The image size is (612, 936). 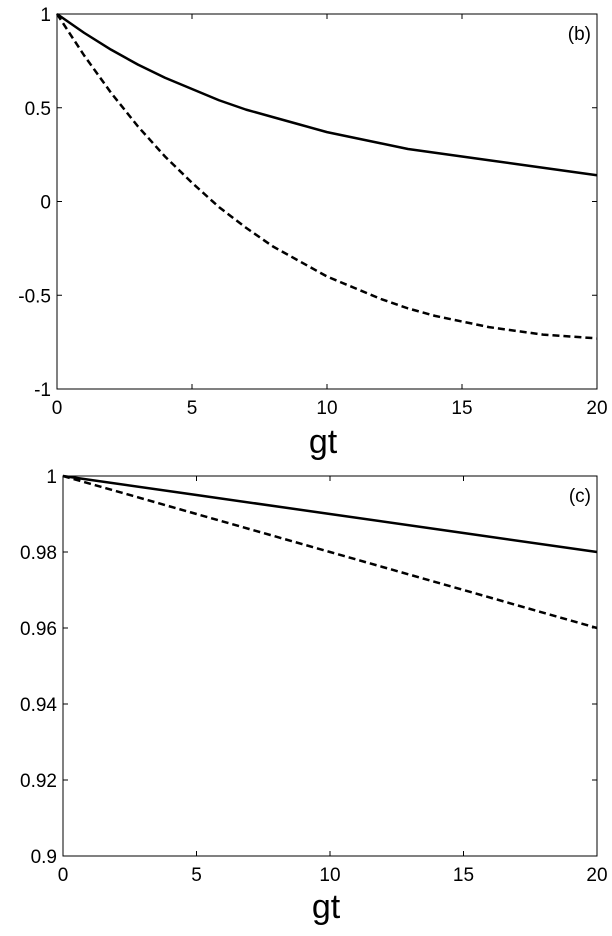 I want to click on y-tick-label: 0, so click(x=45, y=203).